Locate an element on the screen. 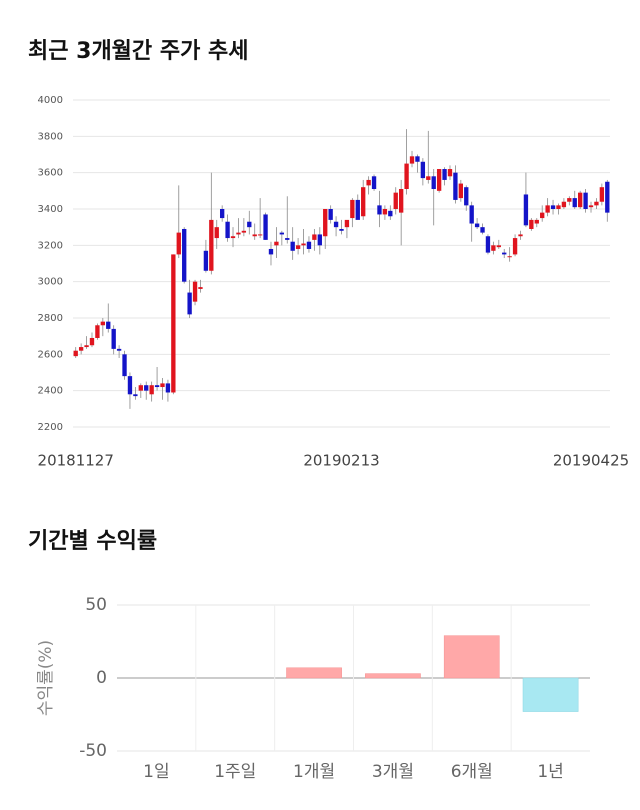 The width and height of the screenshot is (640, 810). x-tick-label: 20181127 is located at coordinates (76, 461).